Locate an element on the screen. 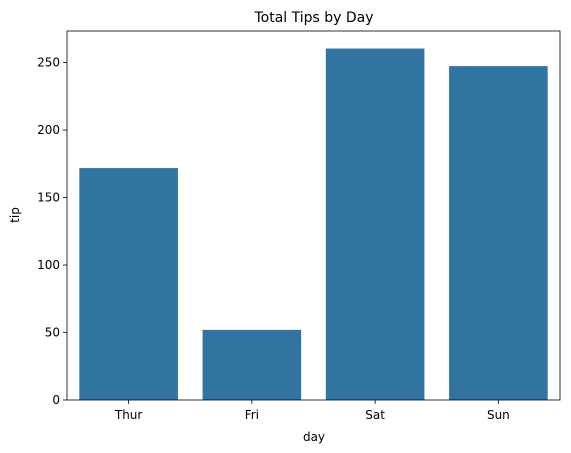 This screenshot has height=453, width=571. bar-sun is located at coordinates (498, 233).